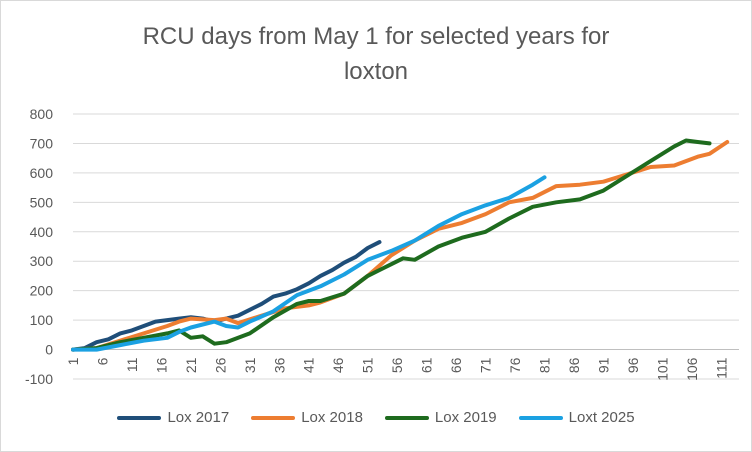 The height and width of the screenshot is (452, 752). I want to click on x-tick-label: 36, so click(279, 365).